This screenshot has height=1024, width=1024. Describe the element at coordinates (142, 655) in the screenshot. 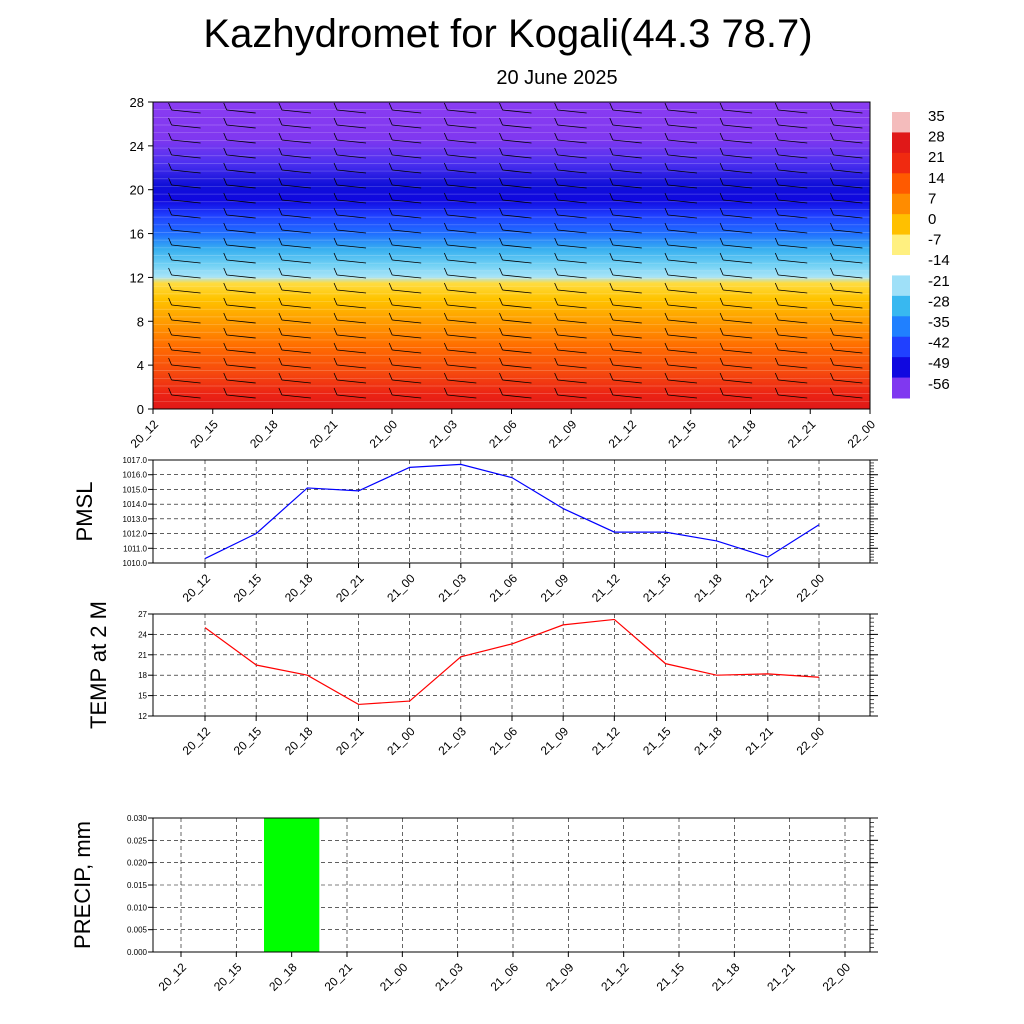

I see `y-tick-label: 21` at that location.